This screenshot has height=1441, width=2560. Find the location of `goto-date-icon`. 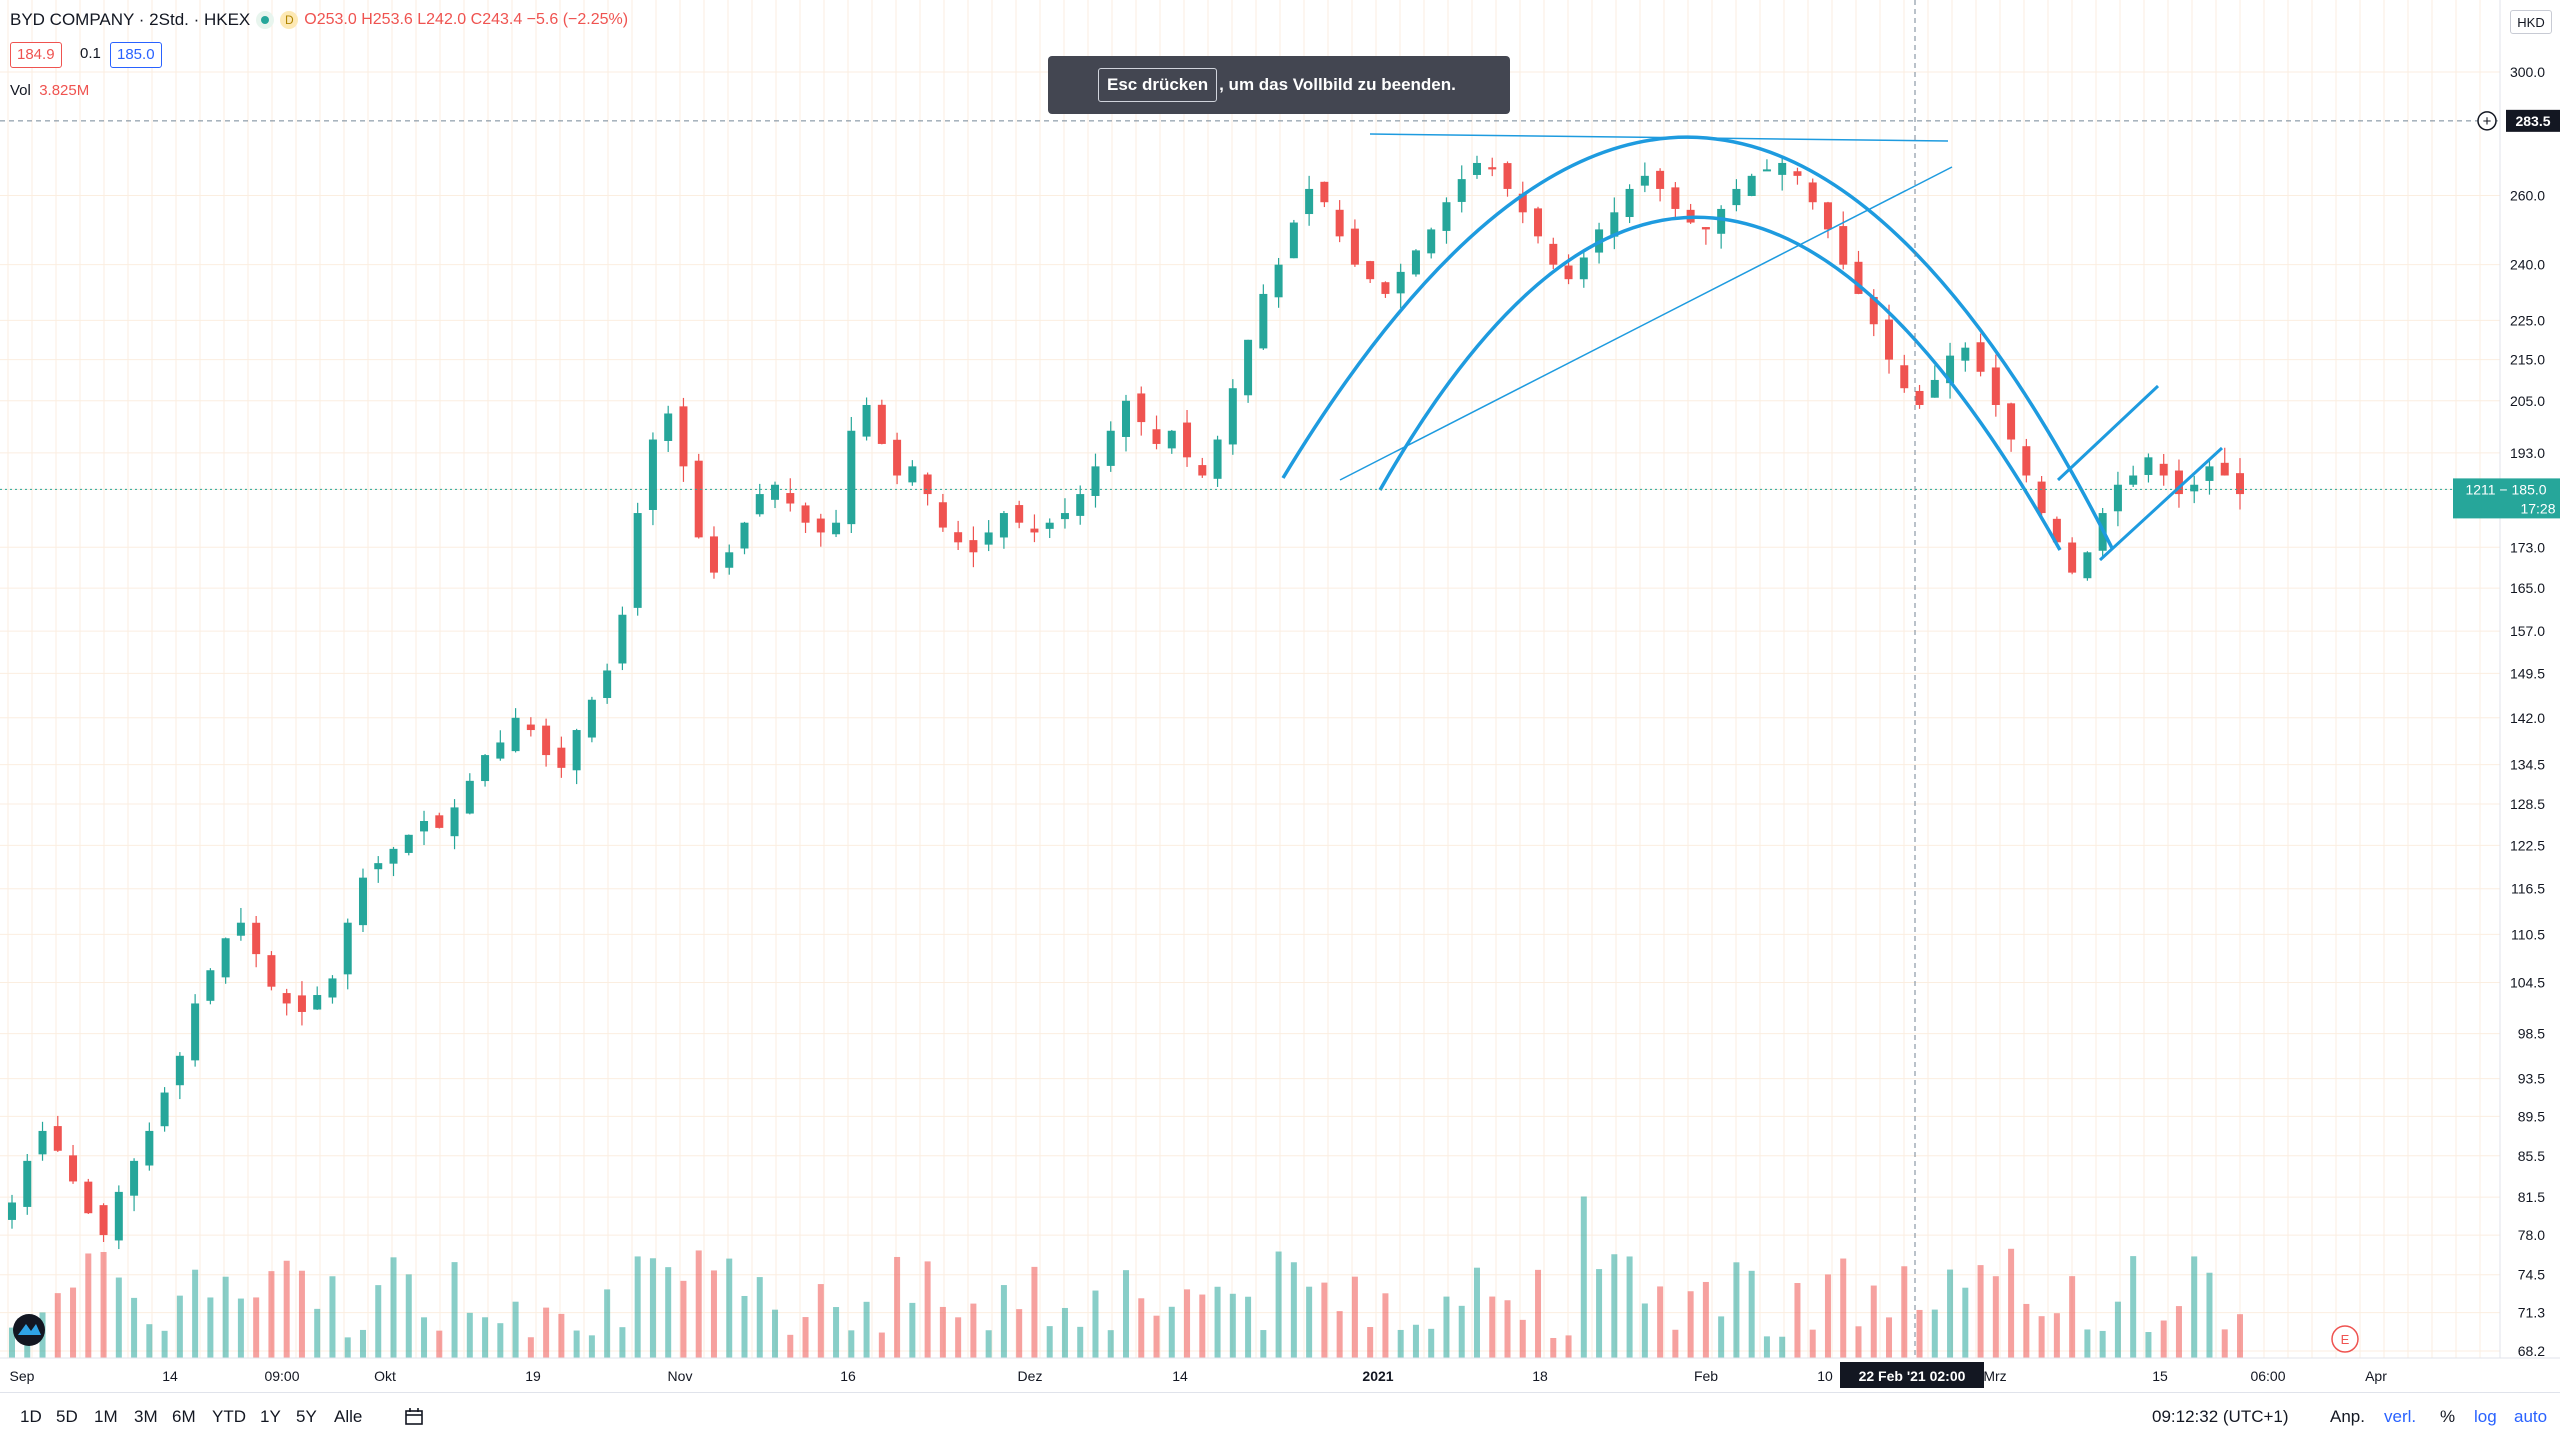

goto-date-icon is located at coordinates (415, 1417).